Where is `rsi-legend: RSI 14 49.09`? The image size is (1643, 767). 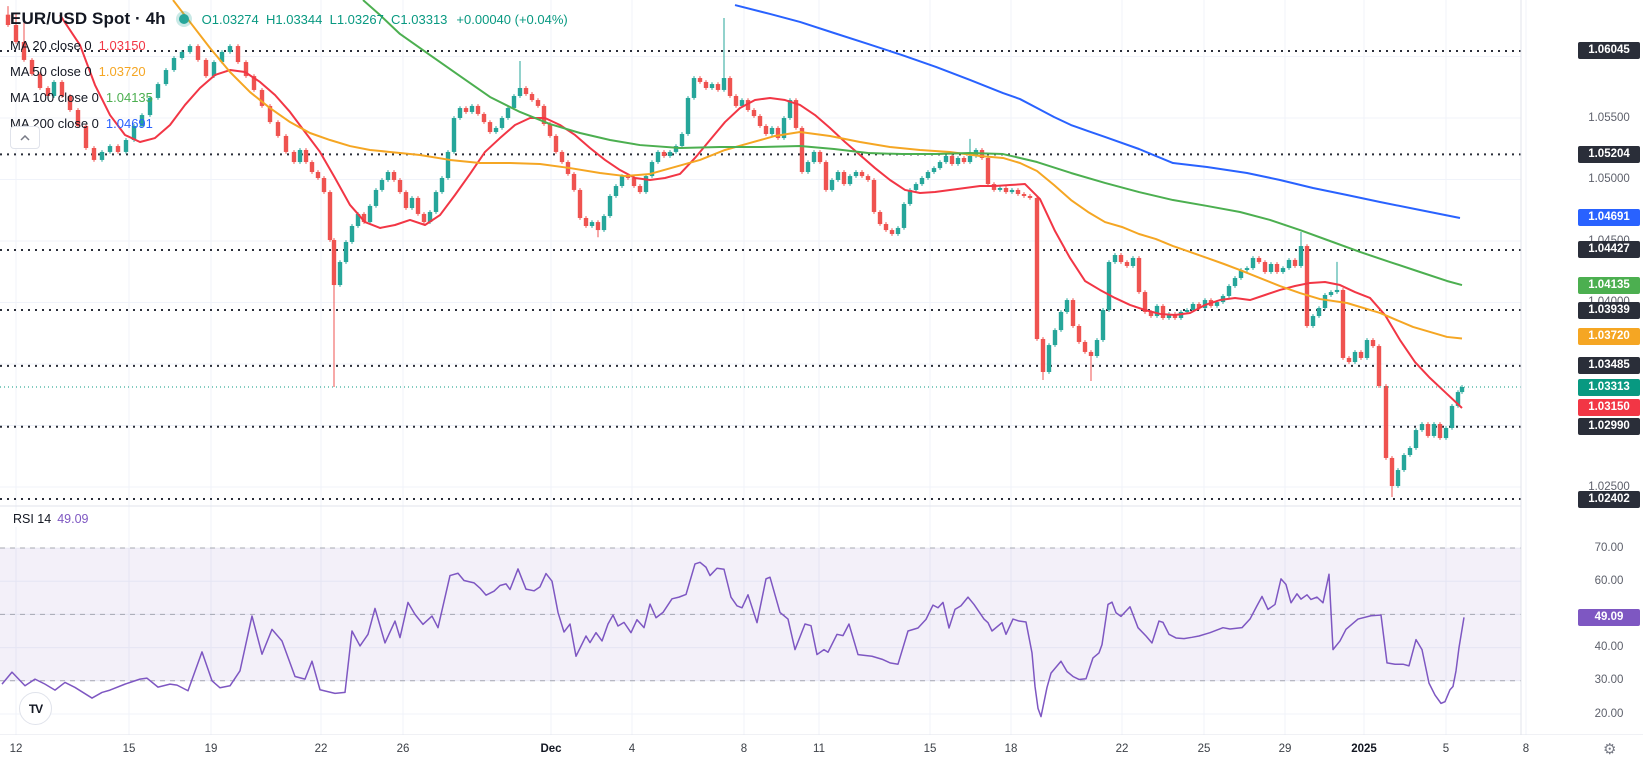 rsi-legend: RSI 14 49.09 is located at coordinates (51, 519).